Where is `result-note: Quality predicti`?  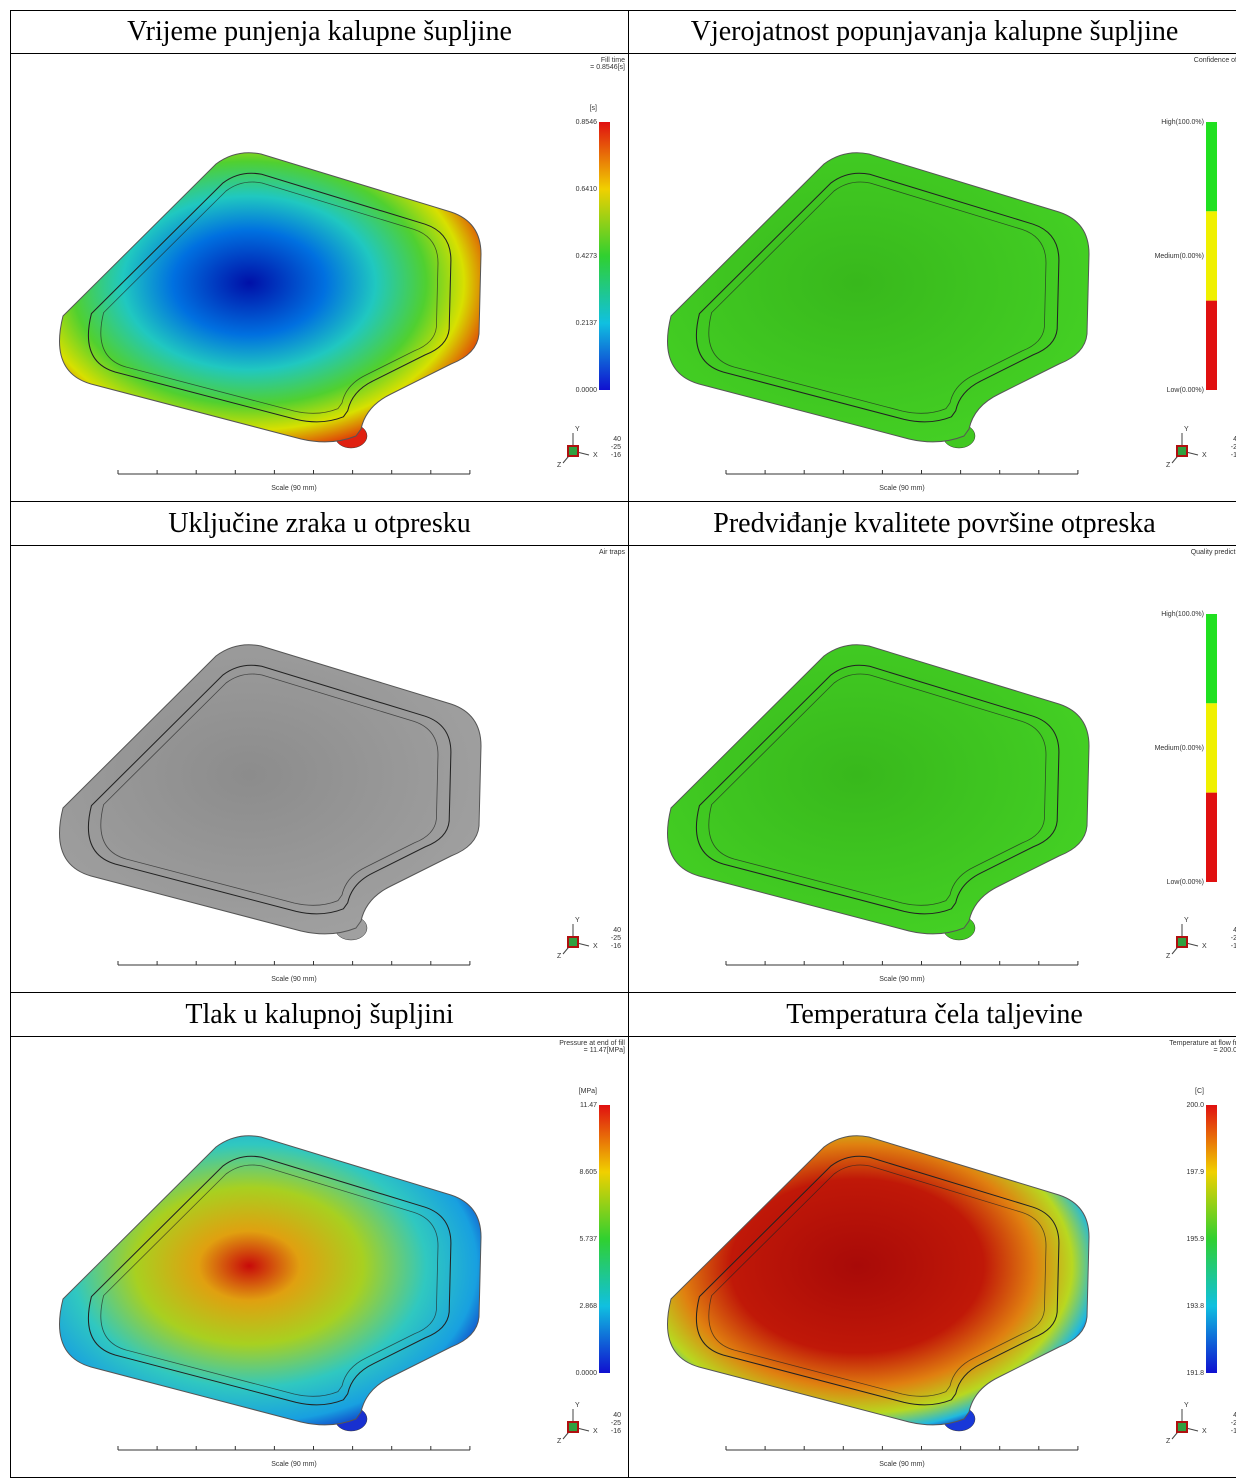
result-note: Quality predicti is located at coordinates (1213, 552).